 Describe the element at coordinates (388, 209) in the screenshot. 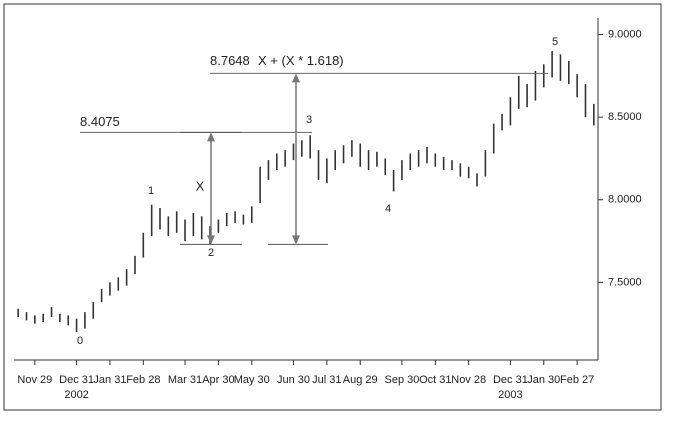

I see `wave-label: 4` at that location.